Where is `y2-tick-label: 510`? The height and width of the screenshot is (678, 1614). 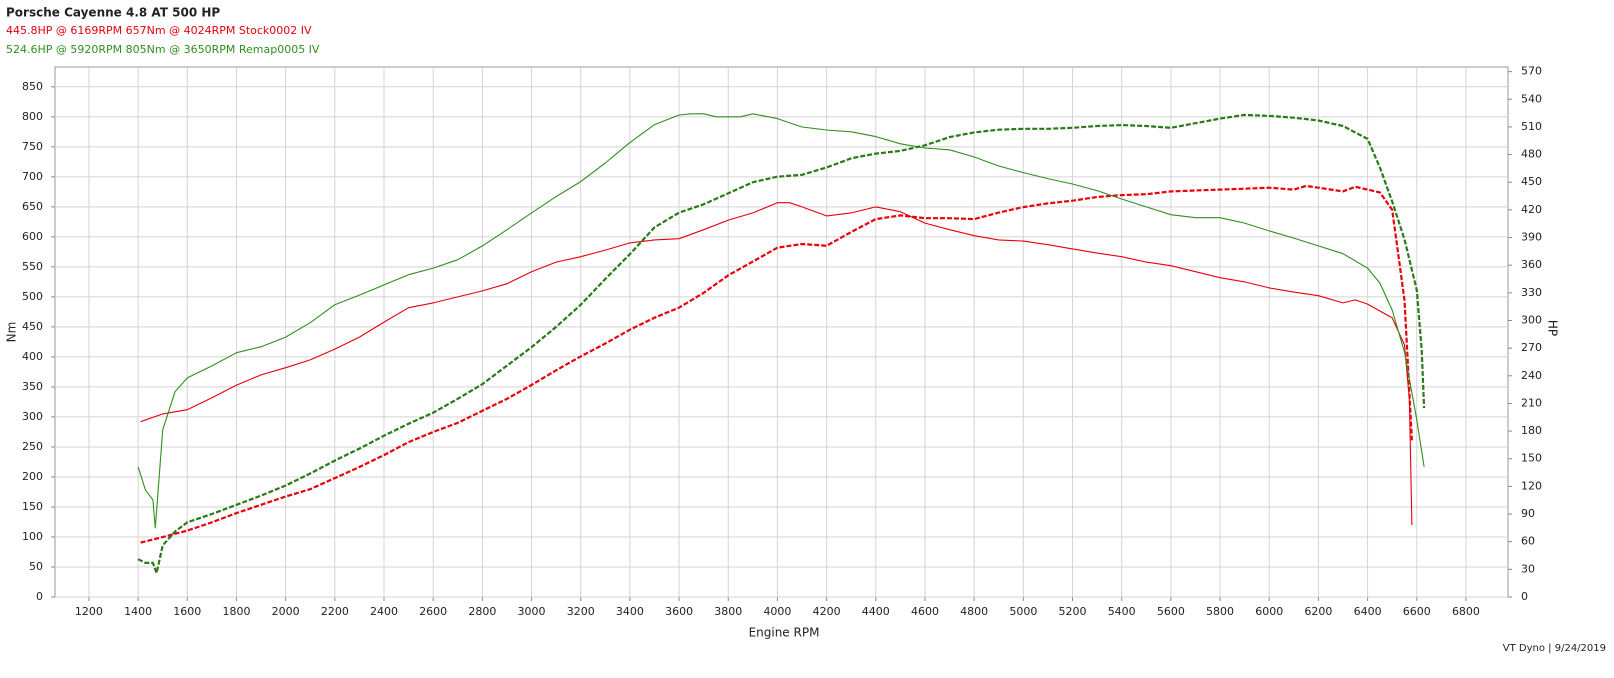 y2-tick-label: 510 is located at coordinates (1531, 126).